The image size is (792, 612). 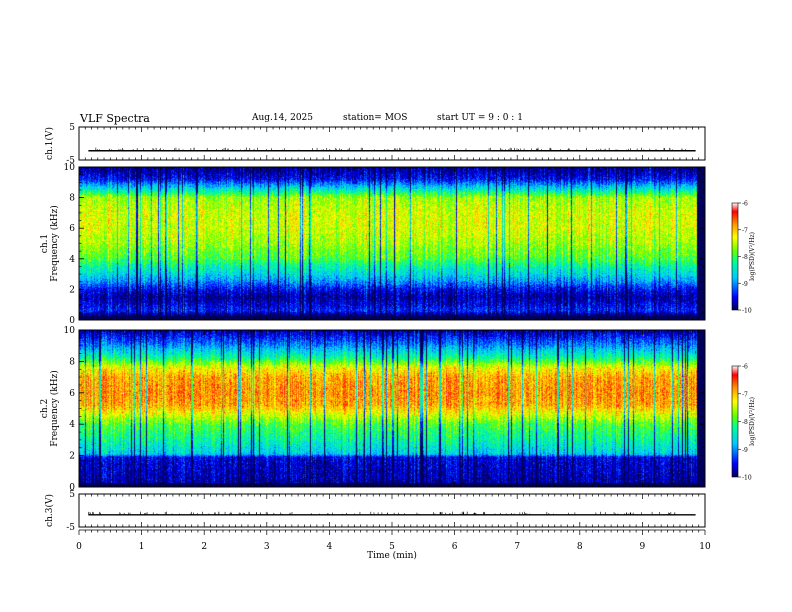 I want to click on ch1-spectrogram-colorbar, so click(x=735, y=256).